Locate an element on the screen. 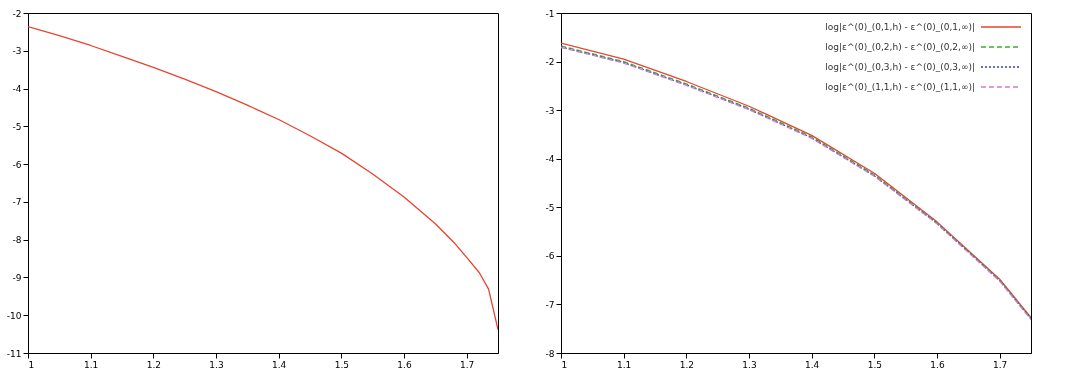  legend-label: log|ε^(0)_(0,1,h) - ε^(0)_(0,1,∞)| is located at coordinates (900, 27).